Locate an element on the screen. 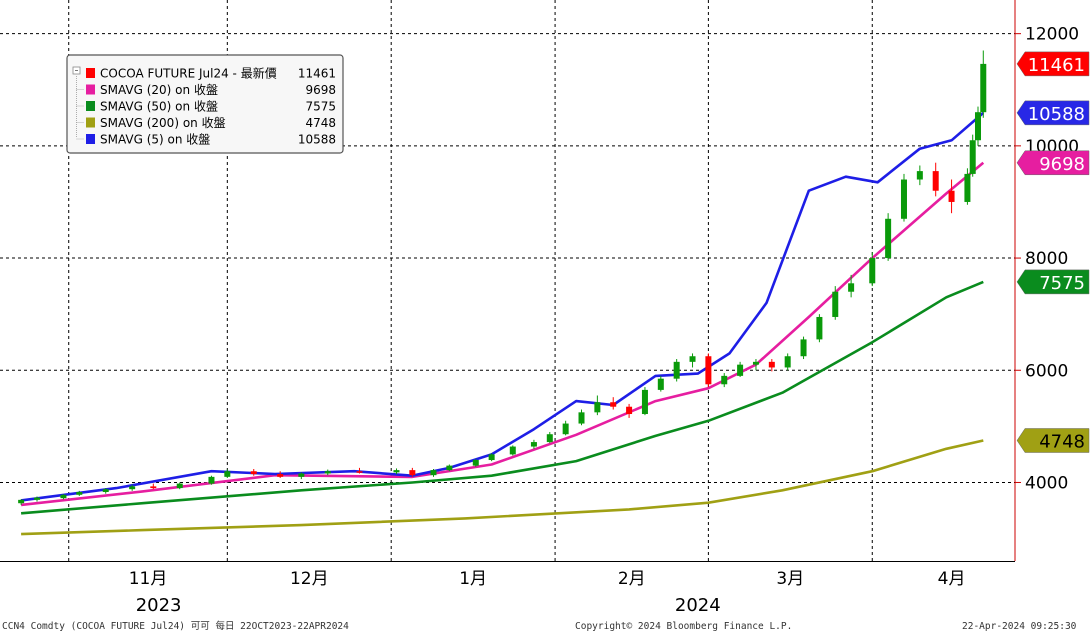  legend-box is located at coordinates (205, 104).